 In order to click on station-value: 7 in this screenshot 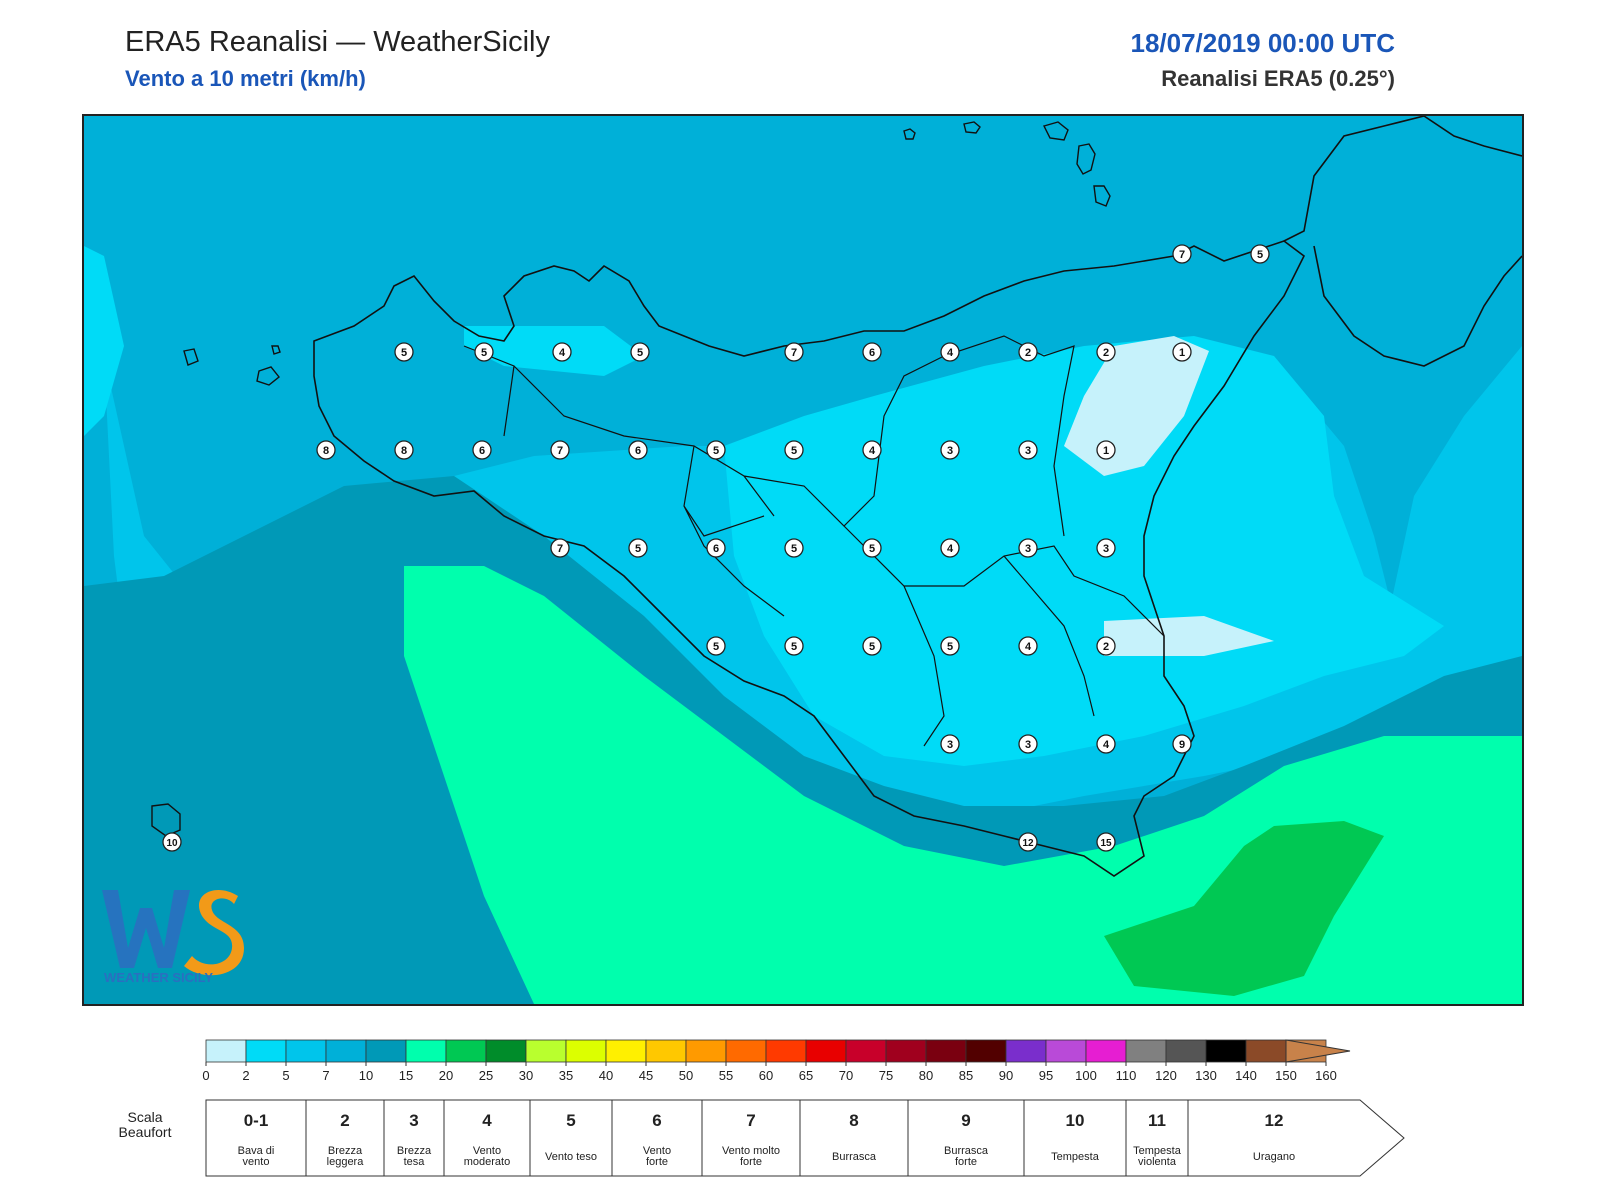, I will do `click(1182, 255)`.